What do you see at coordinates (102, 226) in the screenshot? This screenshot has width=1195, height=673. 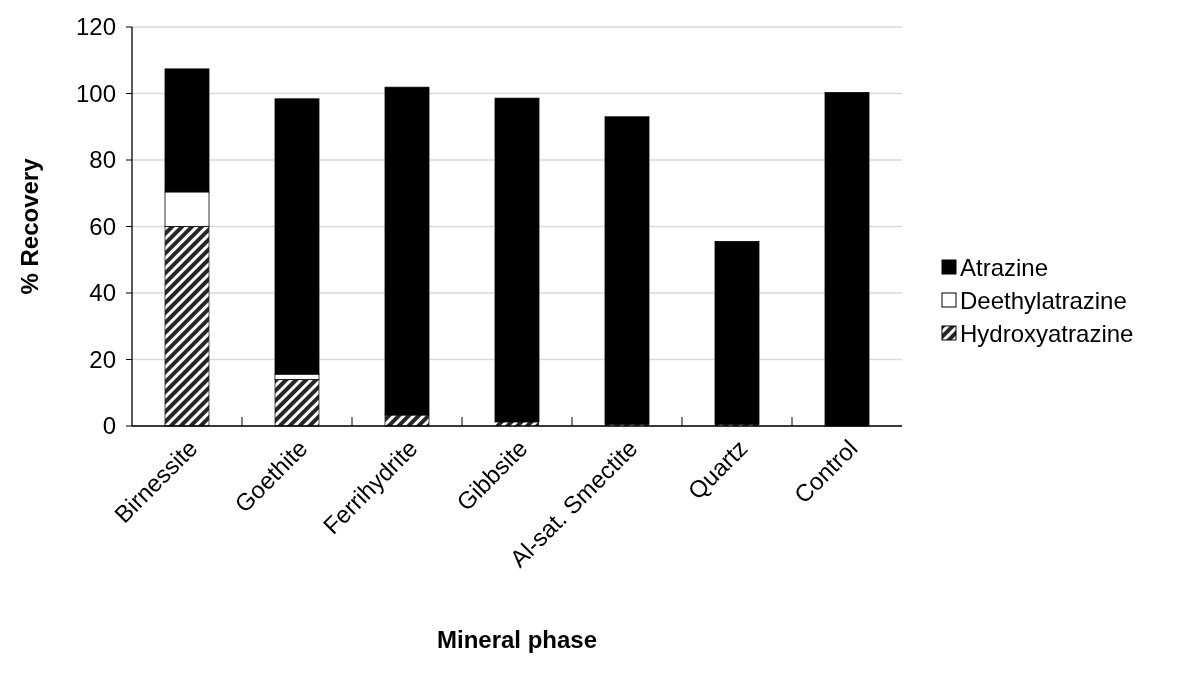 I see `y-tick-label: 60` at bounding box center [102, 226].